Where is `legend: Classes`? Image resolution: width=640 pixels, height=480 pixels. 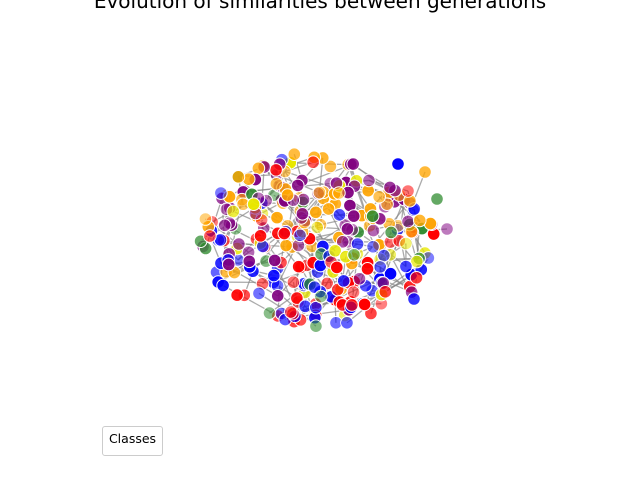 legend: Classes is located at coordinates (132, 441).